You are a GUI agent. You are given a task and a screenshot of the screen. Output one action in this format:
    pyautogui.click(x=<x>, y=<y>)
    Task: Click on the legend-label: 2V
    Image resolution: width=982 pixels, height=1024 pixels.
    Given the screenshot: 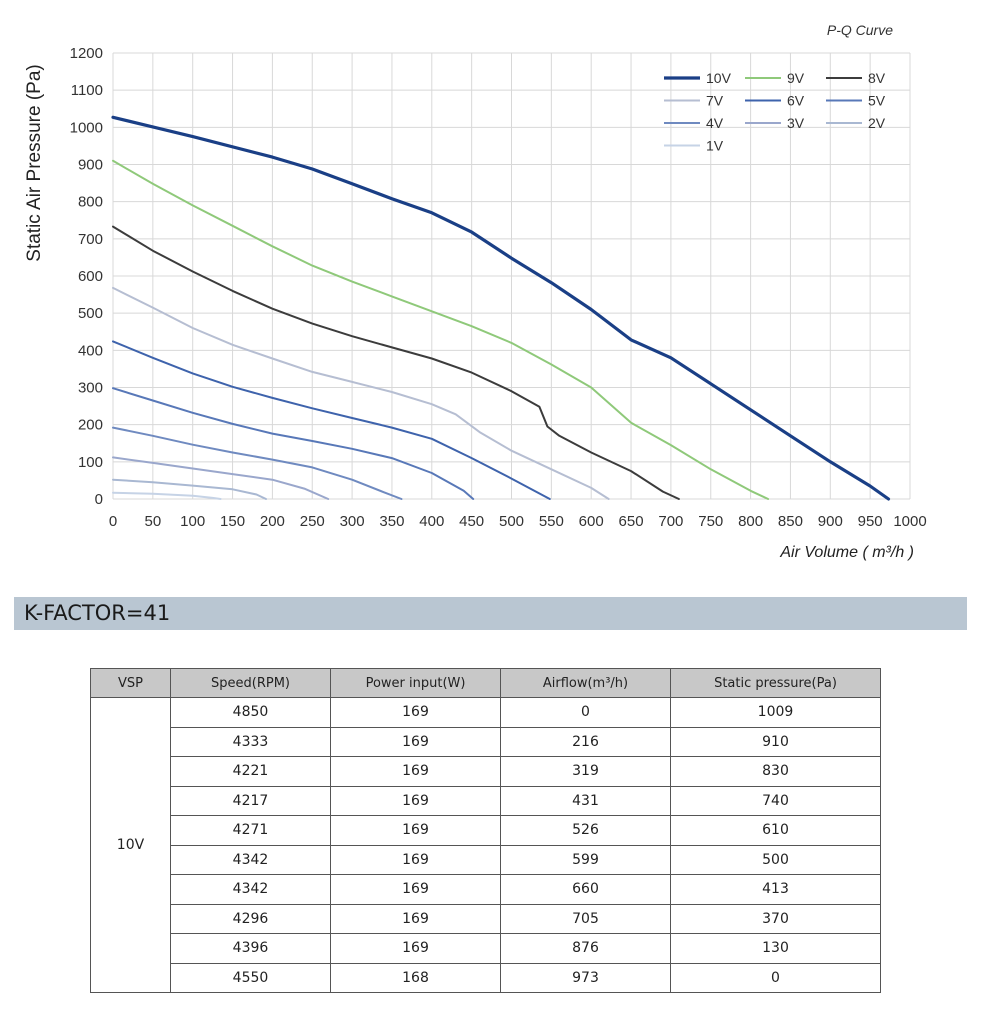 What is the action you would take?
    pyautogui.click(x=877, y=123)
    